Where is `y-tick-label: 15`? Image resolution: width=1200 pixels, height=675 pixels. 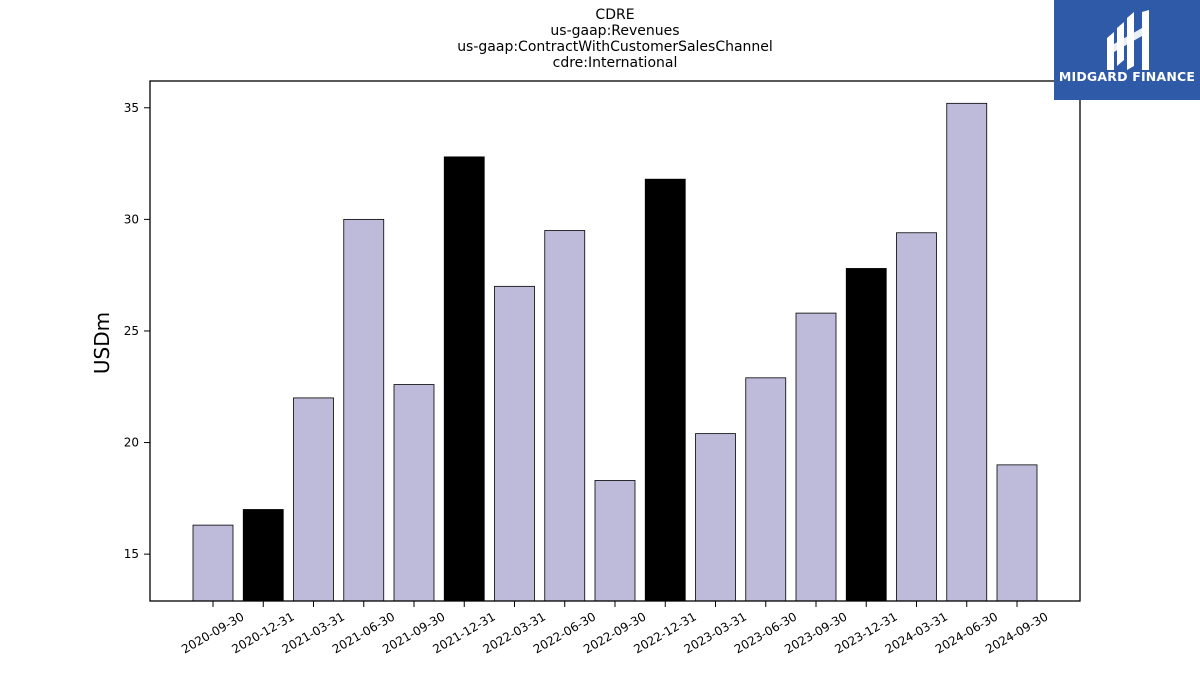
y-tick-label: 15 is located at coordinates (131, 554).